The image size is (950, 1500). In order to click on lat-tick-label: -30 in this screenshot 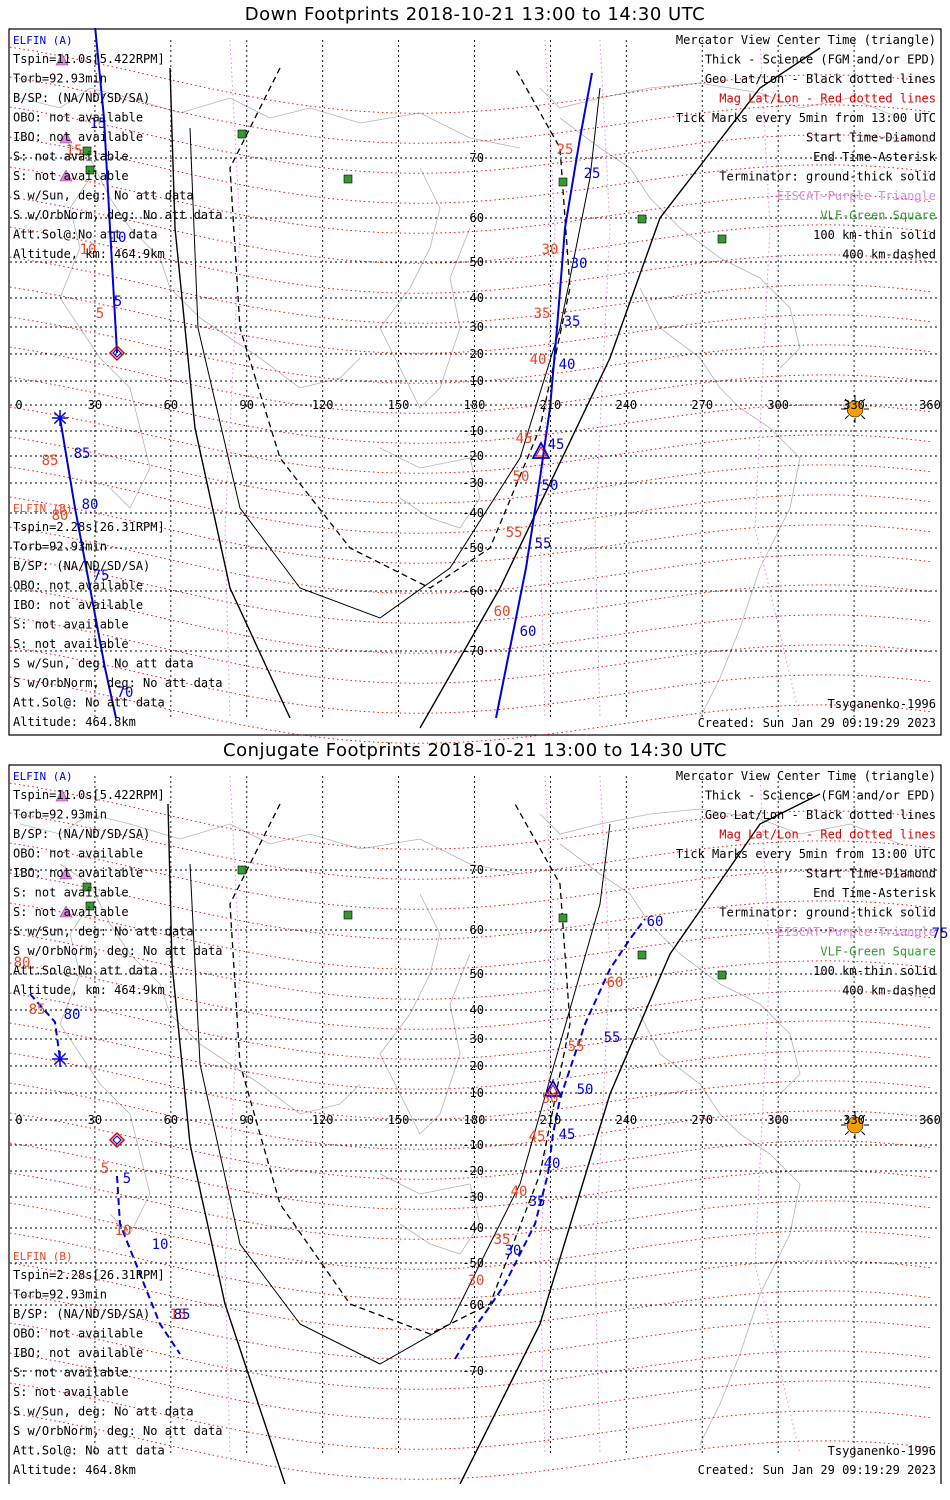, I will do `click(473, 1197)`.